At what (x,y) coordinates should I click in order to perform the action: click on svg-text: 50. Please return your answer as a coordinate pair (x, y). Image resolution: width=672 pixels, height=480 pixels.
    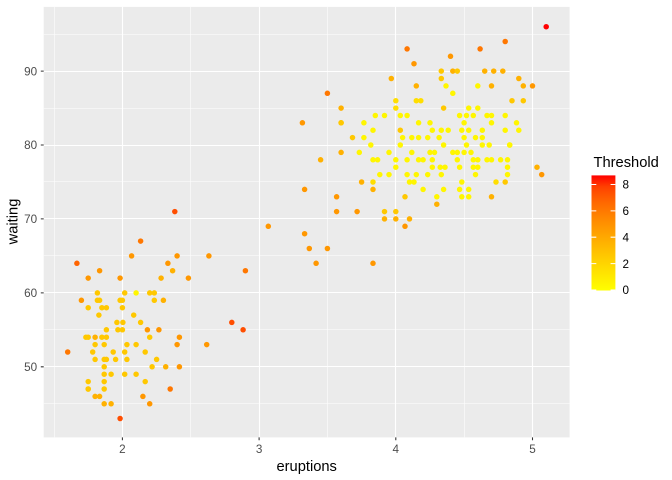
    Looking at the image, I should click on (31, 367).